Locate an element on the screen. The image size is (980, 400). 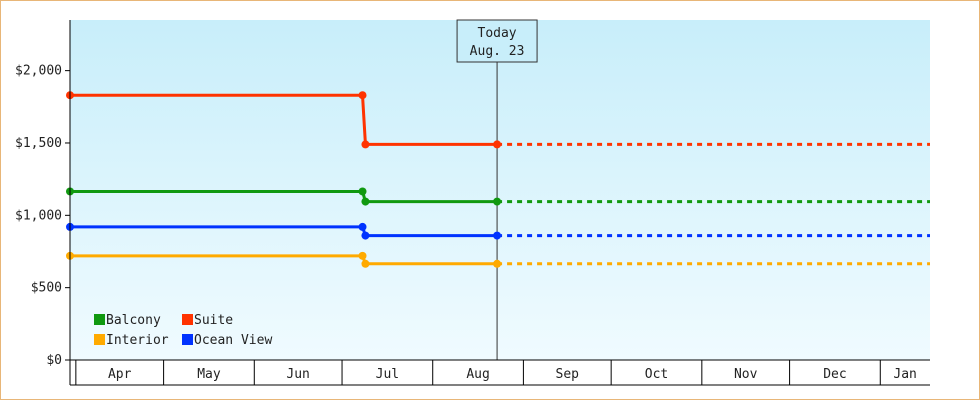
legend-swatch-balcony is located at coordinates (99, 319).